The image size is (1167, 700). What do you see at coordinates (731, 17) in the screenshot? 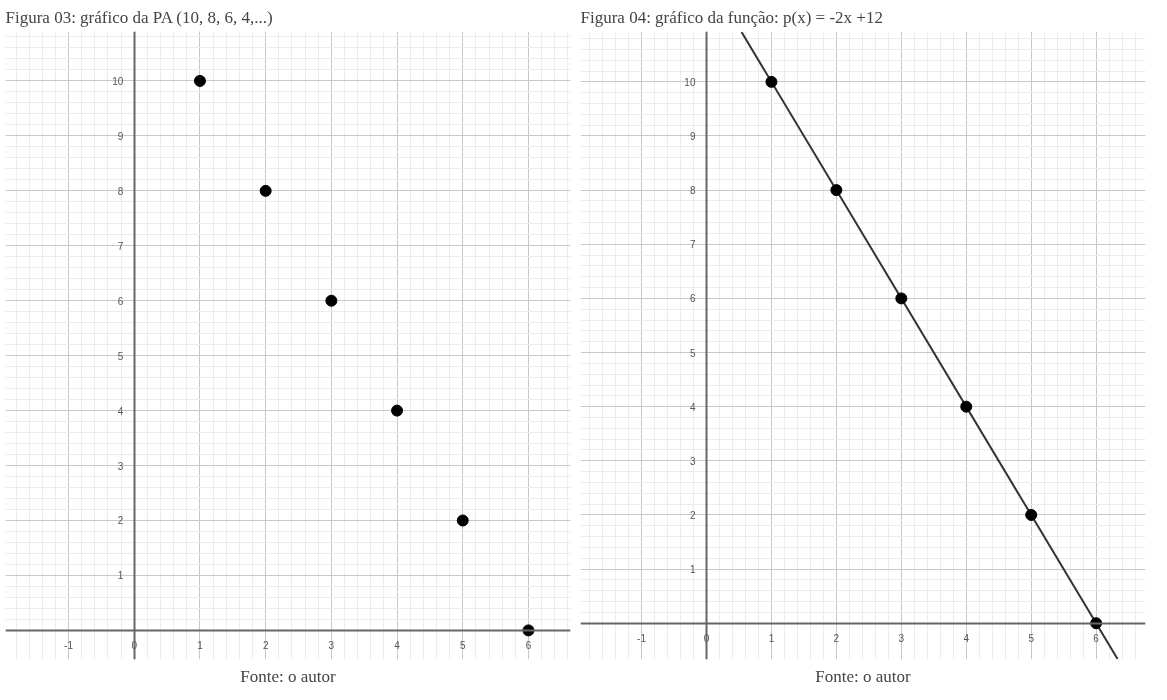
I see `chart-title: Figura 04: gráfico da função: p(x) = -2x +12` at bounding box center [731, 17].